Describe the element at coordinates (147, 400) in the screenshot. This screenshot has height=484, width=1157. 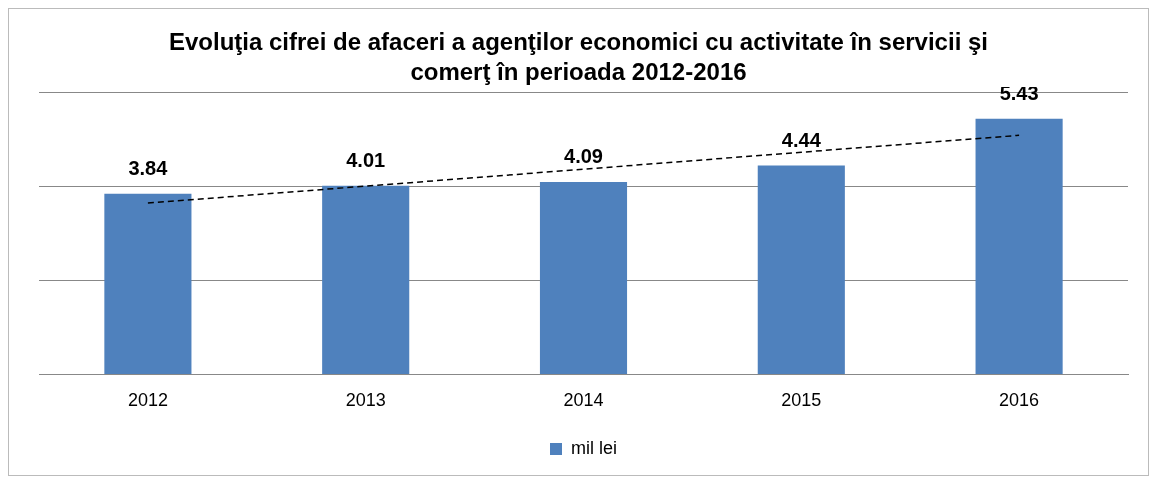
I see `x-tick-label: 2012` at that location.